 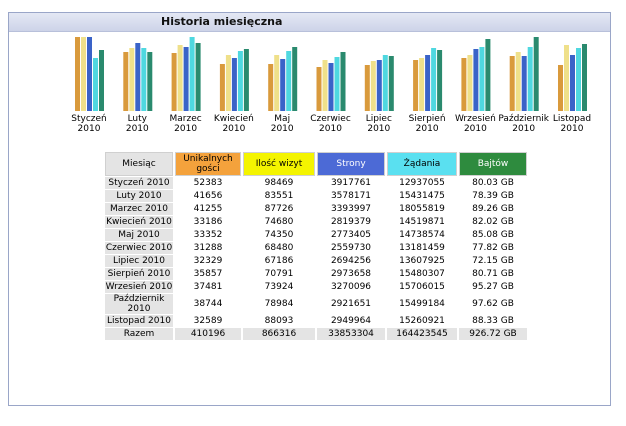 What do you see at coordinates (279, 287) in the screenshot?
I see `cell-visits: 73924` at bounding box center [279, 287].